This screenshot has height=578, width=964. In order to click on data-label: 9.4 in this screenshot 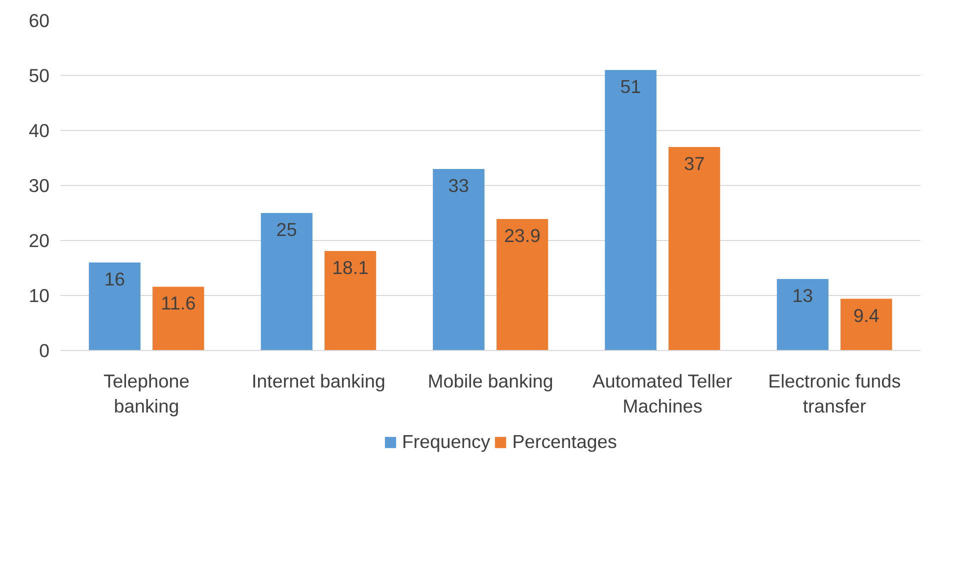, I will do `click(866, 315)`.